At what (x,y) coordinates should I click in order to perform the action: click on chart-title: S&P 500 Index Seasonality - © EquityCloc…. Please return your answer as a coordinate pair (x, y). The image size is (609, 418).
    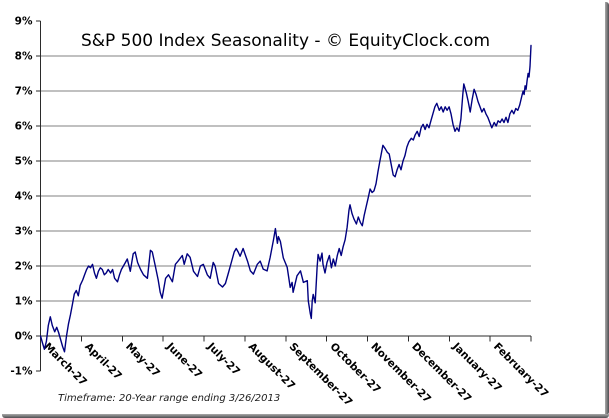
    Looking at the image, I should click on (285, 41).